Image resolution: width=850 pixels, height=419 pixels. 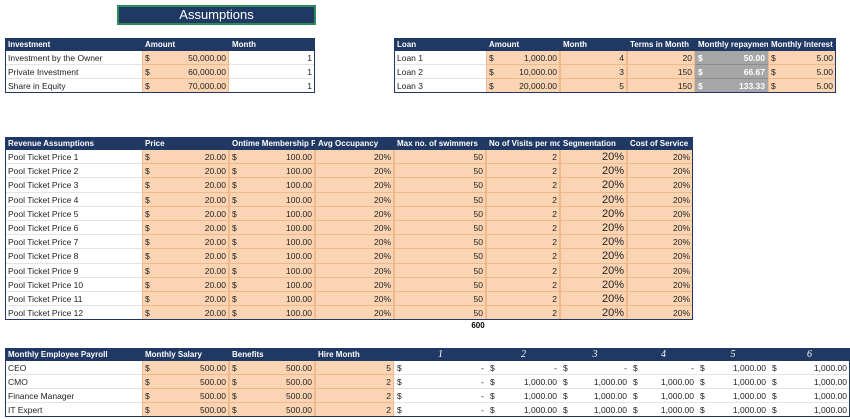 What do you see at coordinates (659, 143) in the screenshot?
I see `column-header: Cost of Service` at bounding box center [659, 143].